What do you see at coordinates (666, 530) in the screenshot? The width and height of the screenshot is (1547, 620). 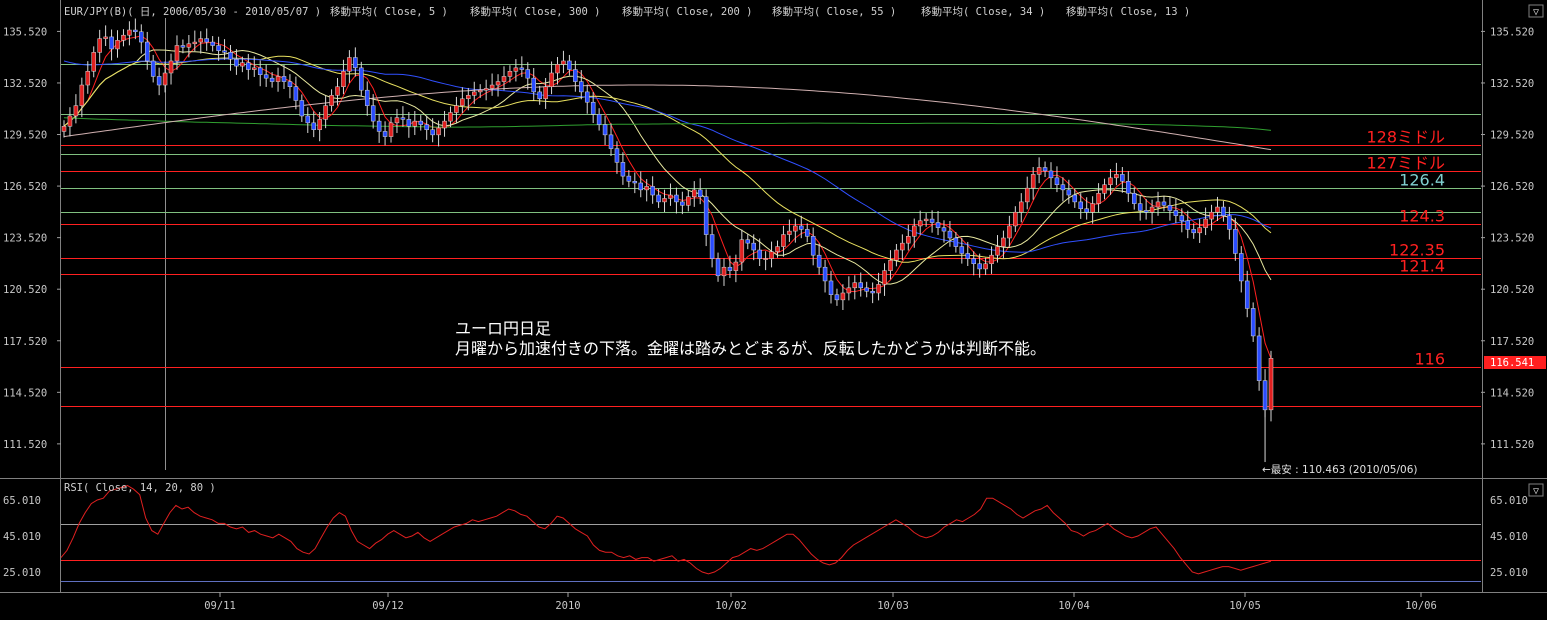 I see `rsi-line` at bounding box center [666, 530].